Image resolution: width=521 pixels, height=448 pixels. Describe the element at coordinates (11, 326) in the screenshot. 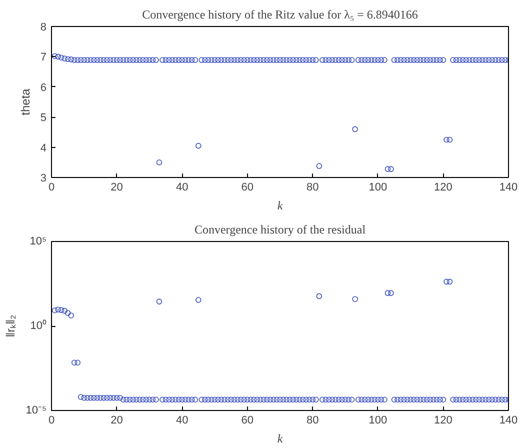

I see `y-axis-title: ‖rₖ‖₂` at that location.